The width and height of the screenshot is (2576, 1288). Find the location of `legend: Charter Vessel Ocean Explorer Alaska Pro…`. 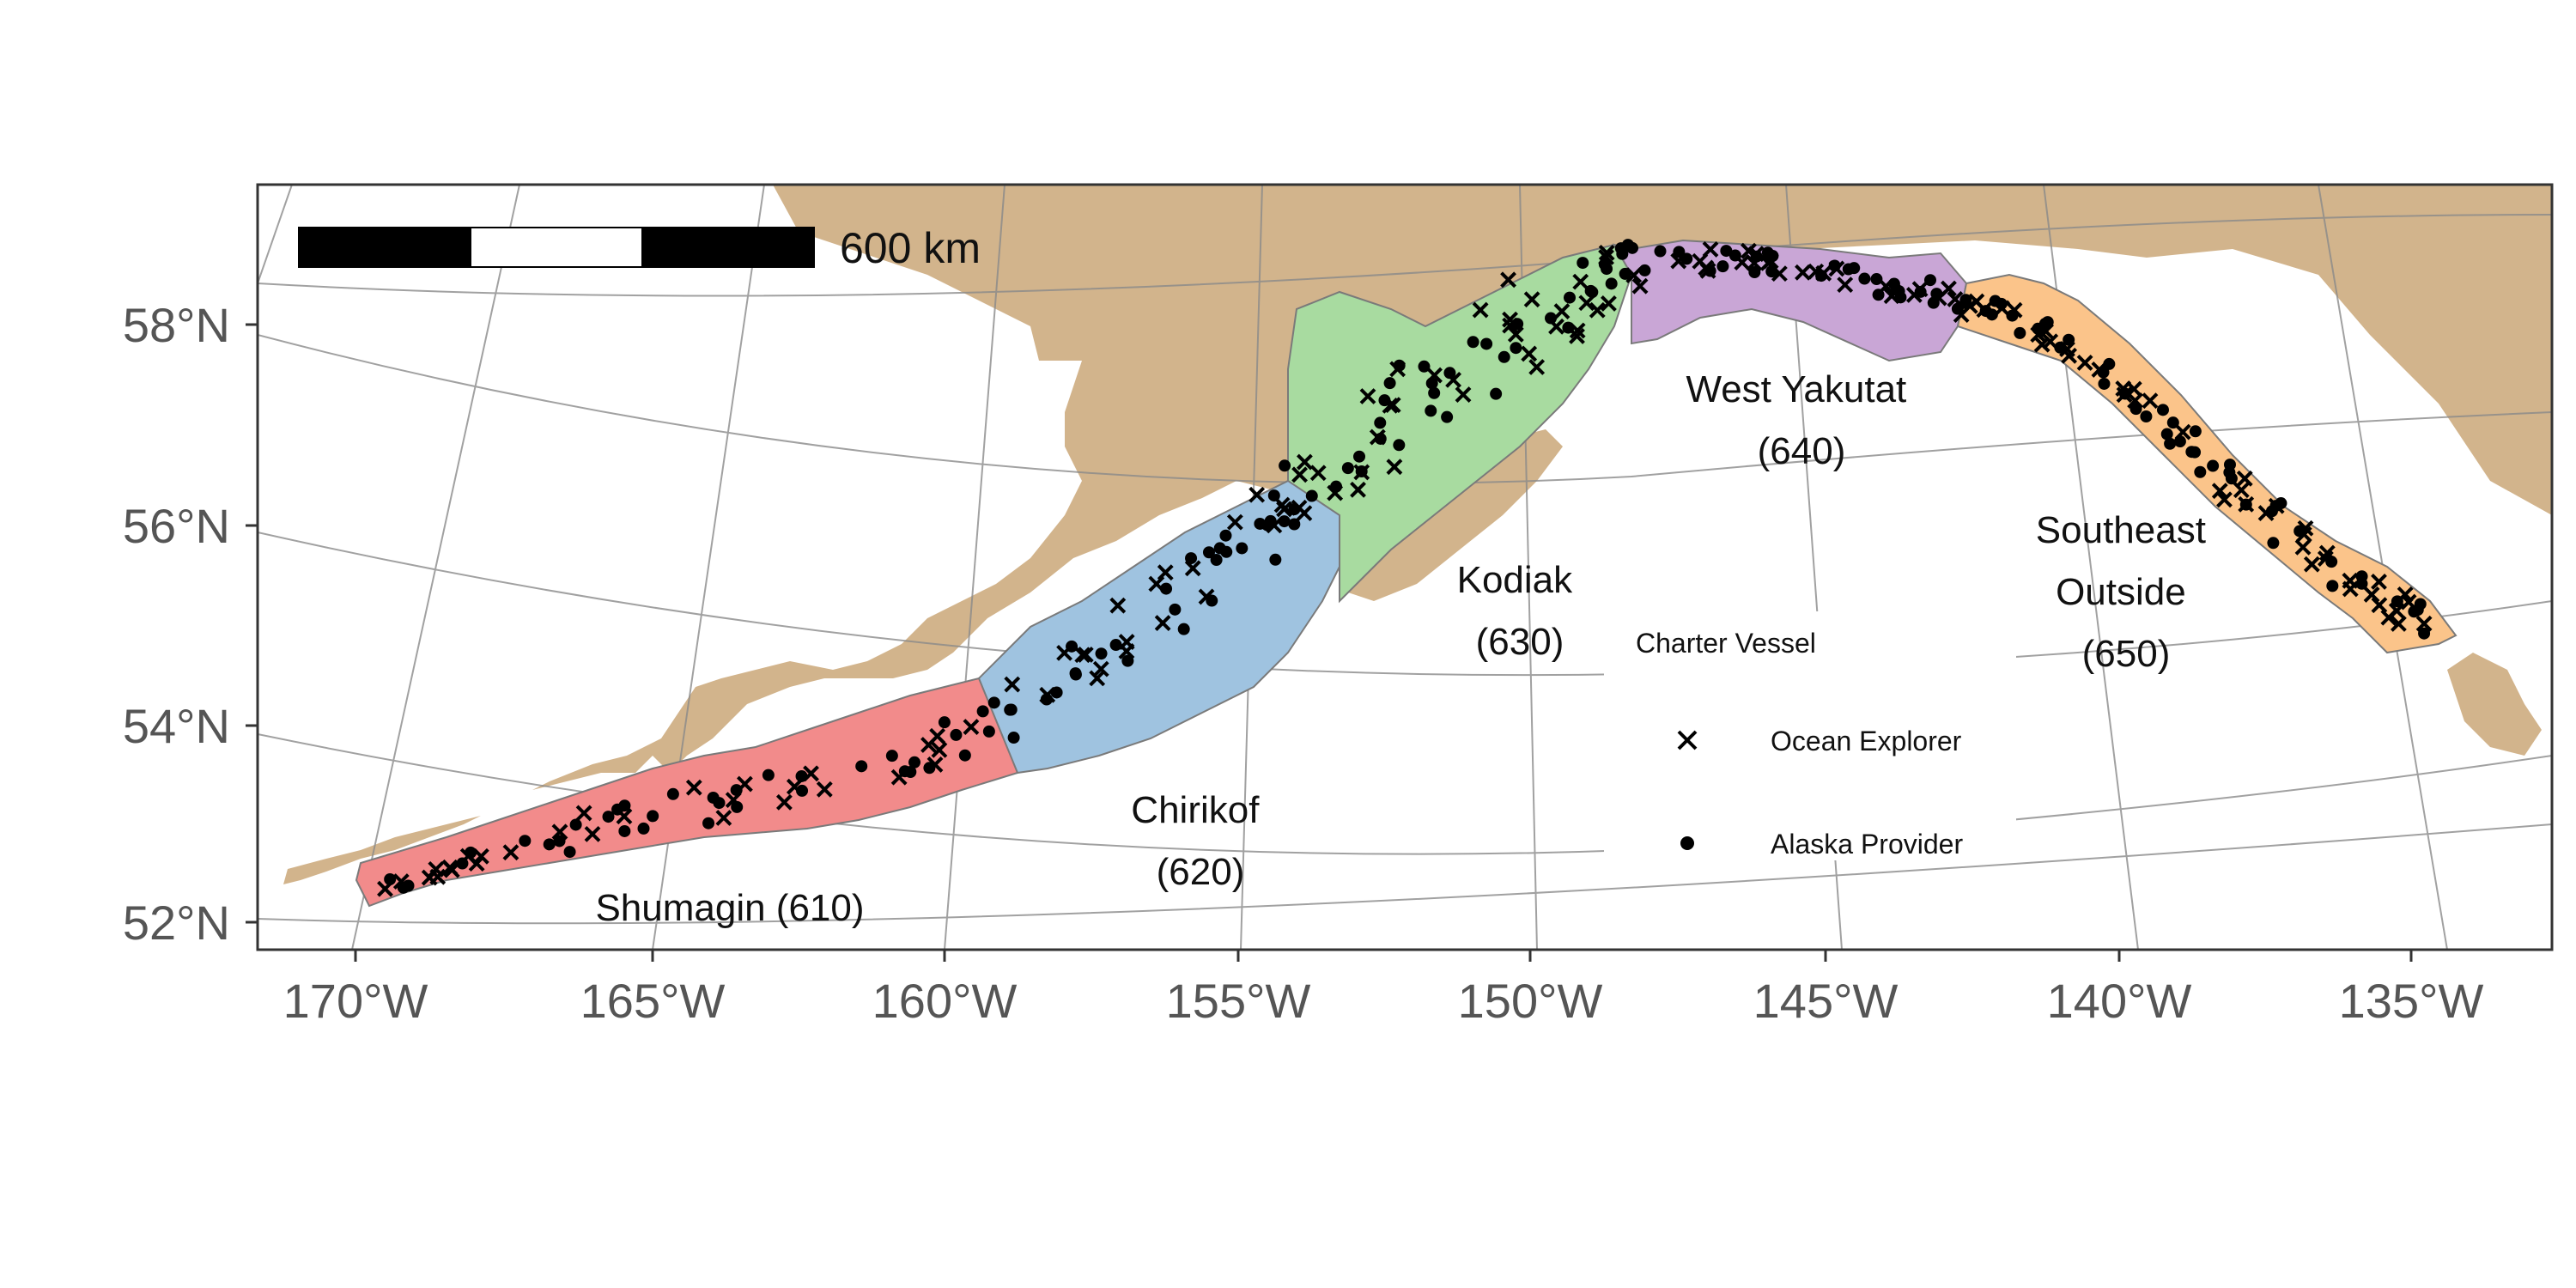

legend: Charter Vessel Ocean Explorer Alaska Pro… is located at coordinates (1810, 735).